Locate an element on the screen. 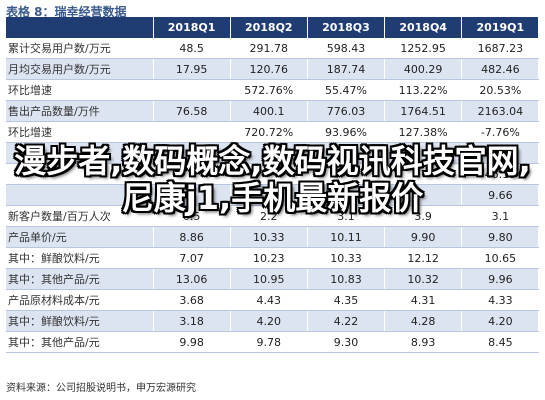  table-cell: 13.06 is located at coordinates (192, 279).